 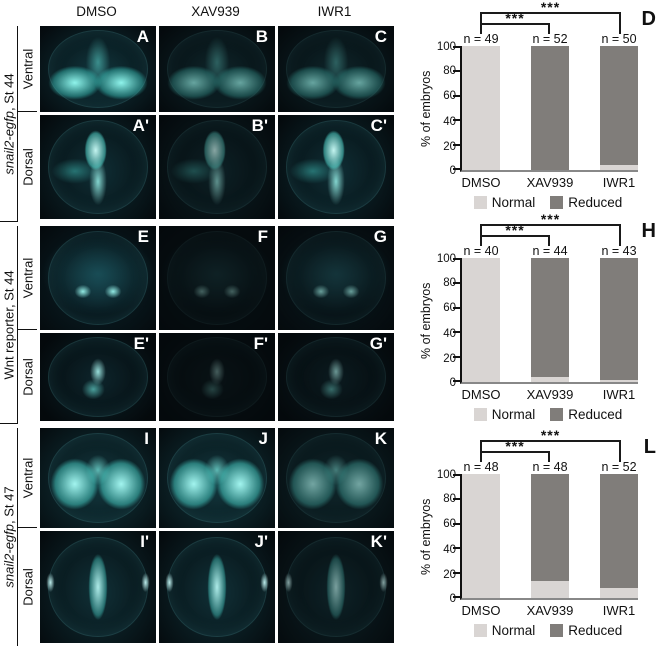 I want to click on micro-panel-B-prime: B', so click(x=217, y=167).